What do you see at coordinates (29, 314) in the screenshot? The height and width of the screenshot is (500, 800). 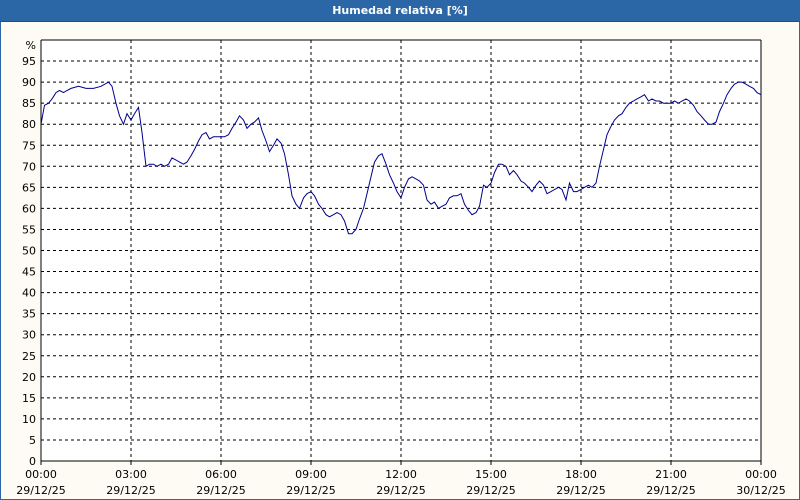 I see `y-tick-label: 35` at bounding box center [29, 314].